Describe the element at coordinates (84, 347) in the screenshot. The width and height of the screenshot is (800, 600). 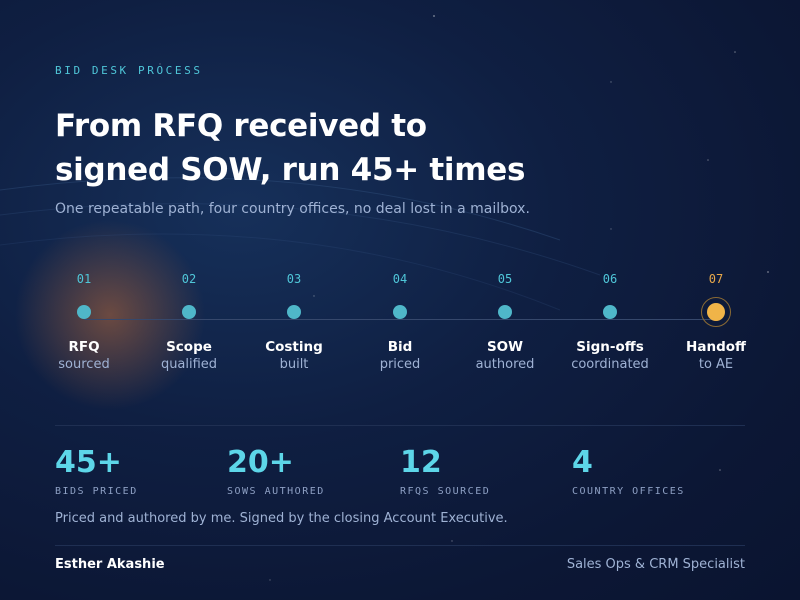
I see `step-title: RFQ` at that location.